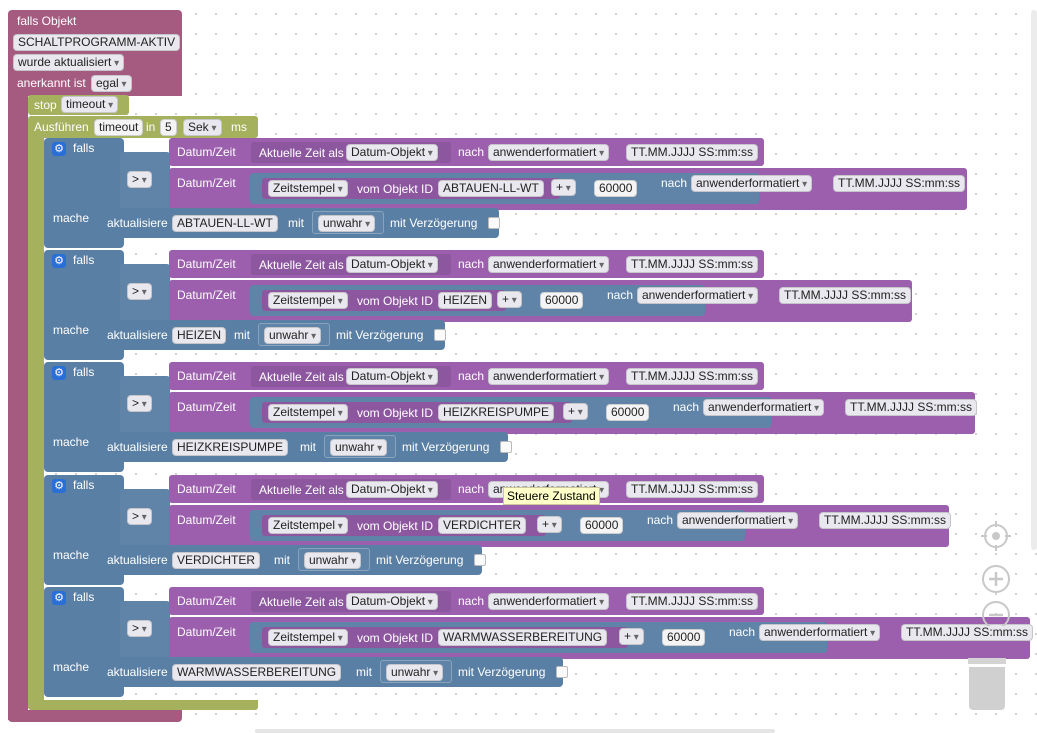 Image resolution: width=1037 pixels, height=733 pixels. What do you see at coordinates (515, 731) in the screenshot?
I see `scrollbar-horizontal` at bounding box center [515, 731].